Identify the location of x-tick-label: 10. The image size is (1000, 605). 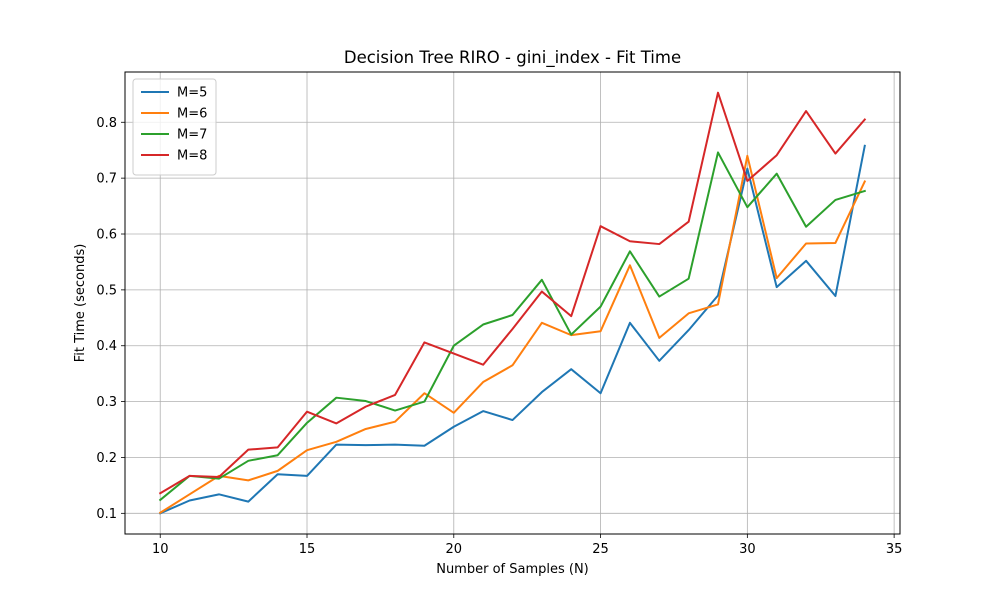
(160, 549).